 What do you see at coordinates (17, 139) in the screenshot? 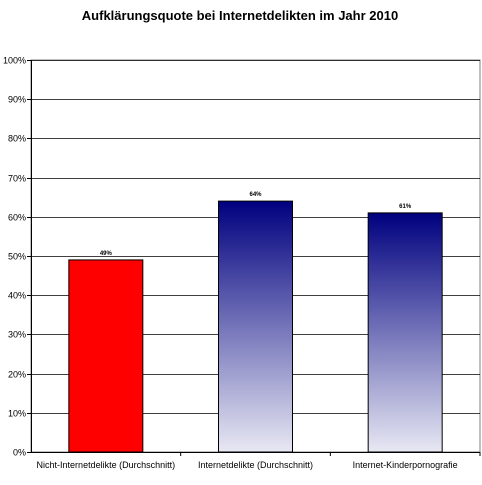
I see `y-tick-label: 80%` at bounding box center [17, 139].